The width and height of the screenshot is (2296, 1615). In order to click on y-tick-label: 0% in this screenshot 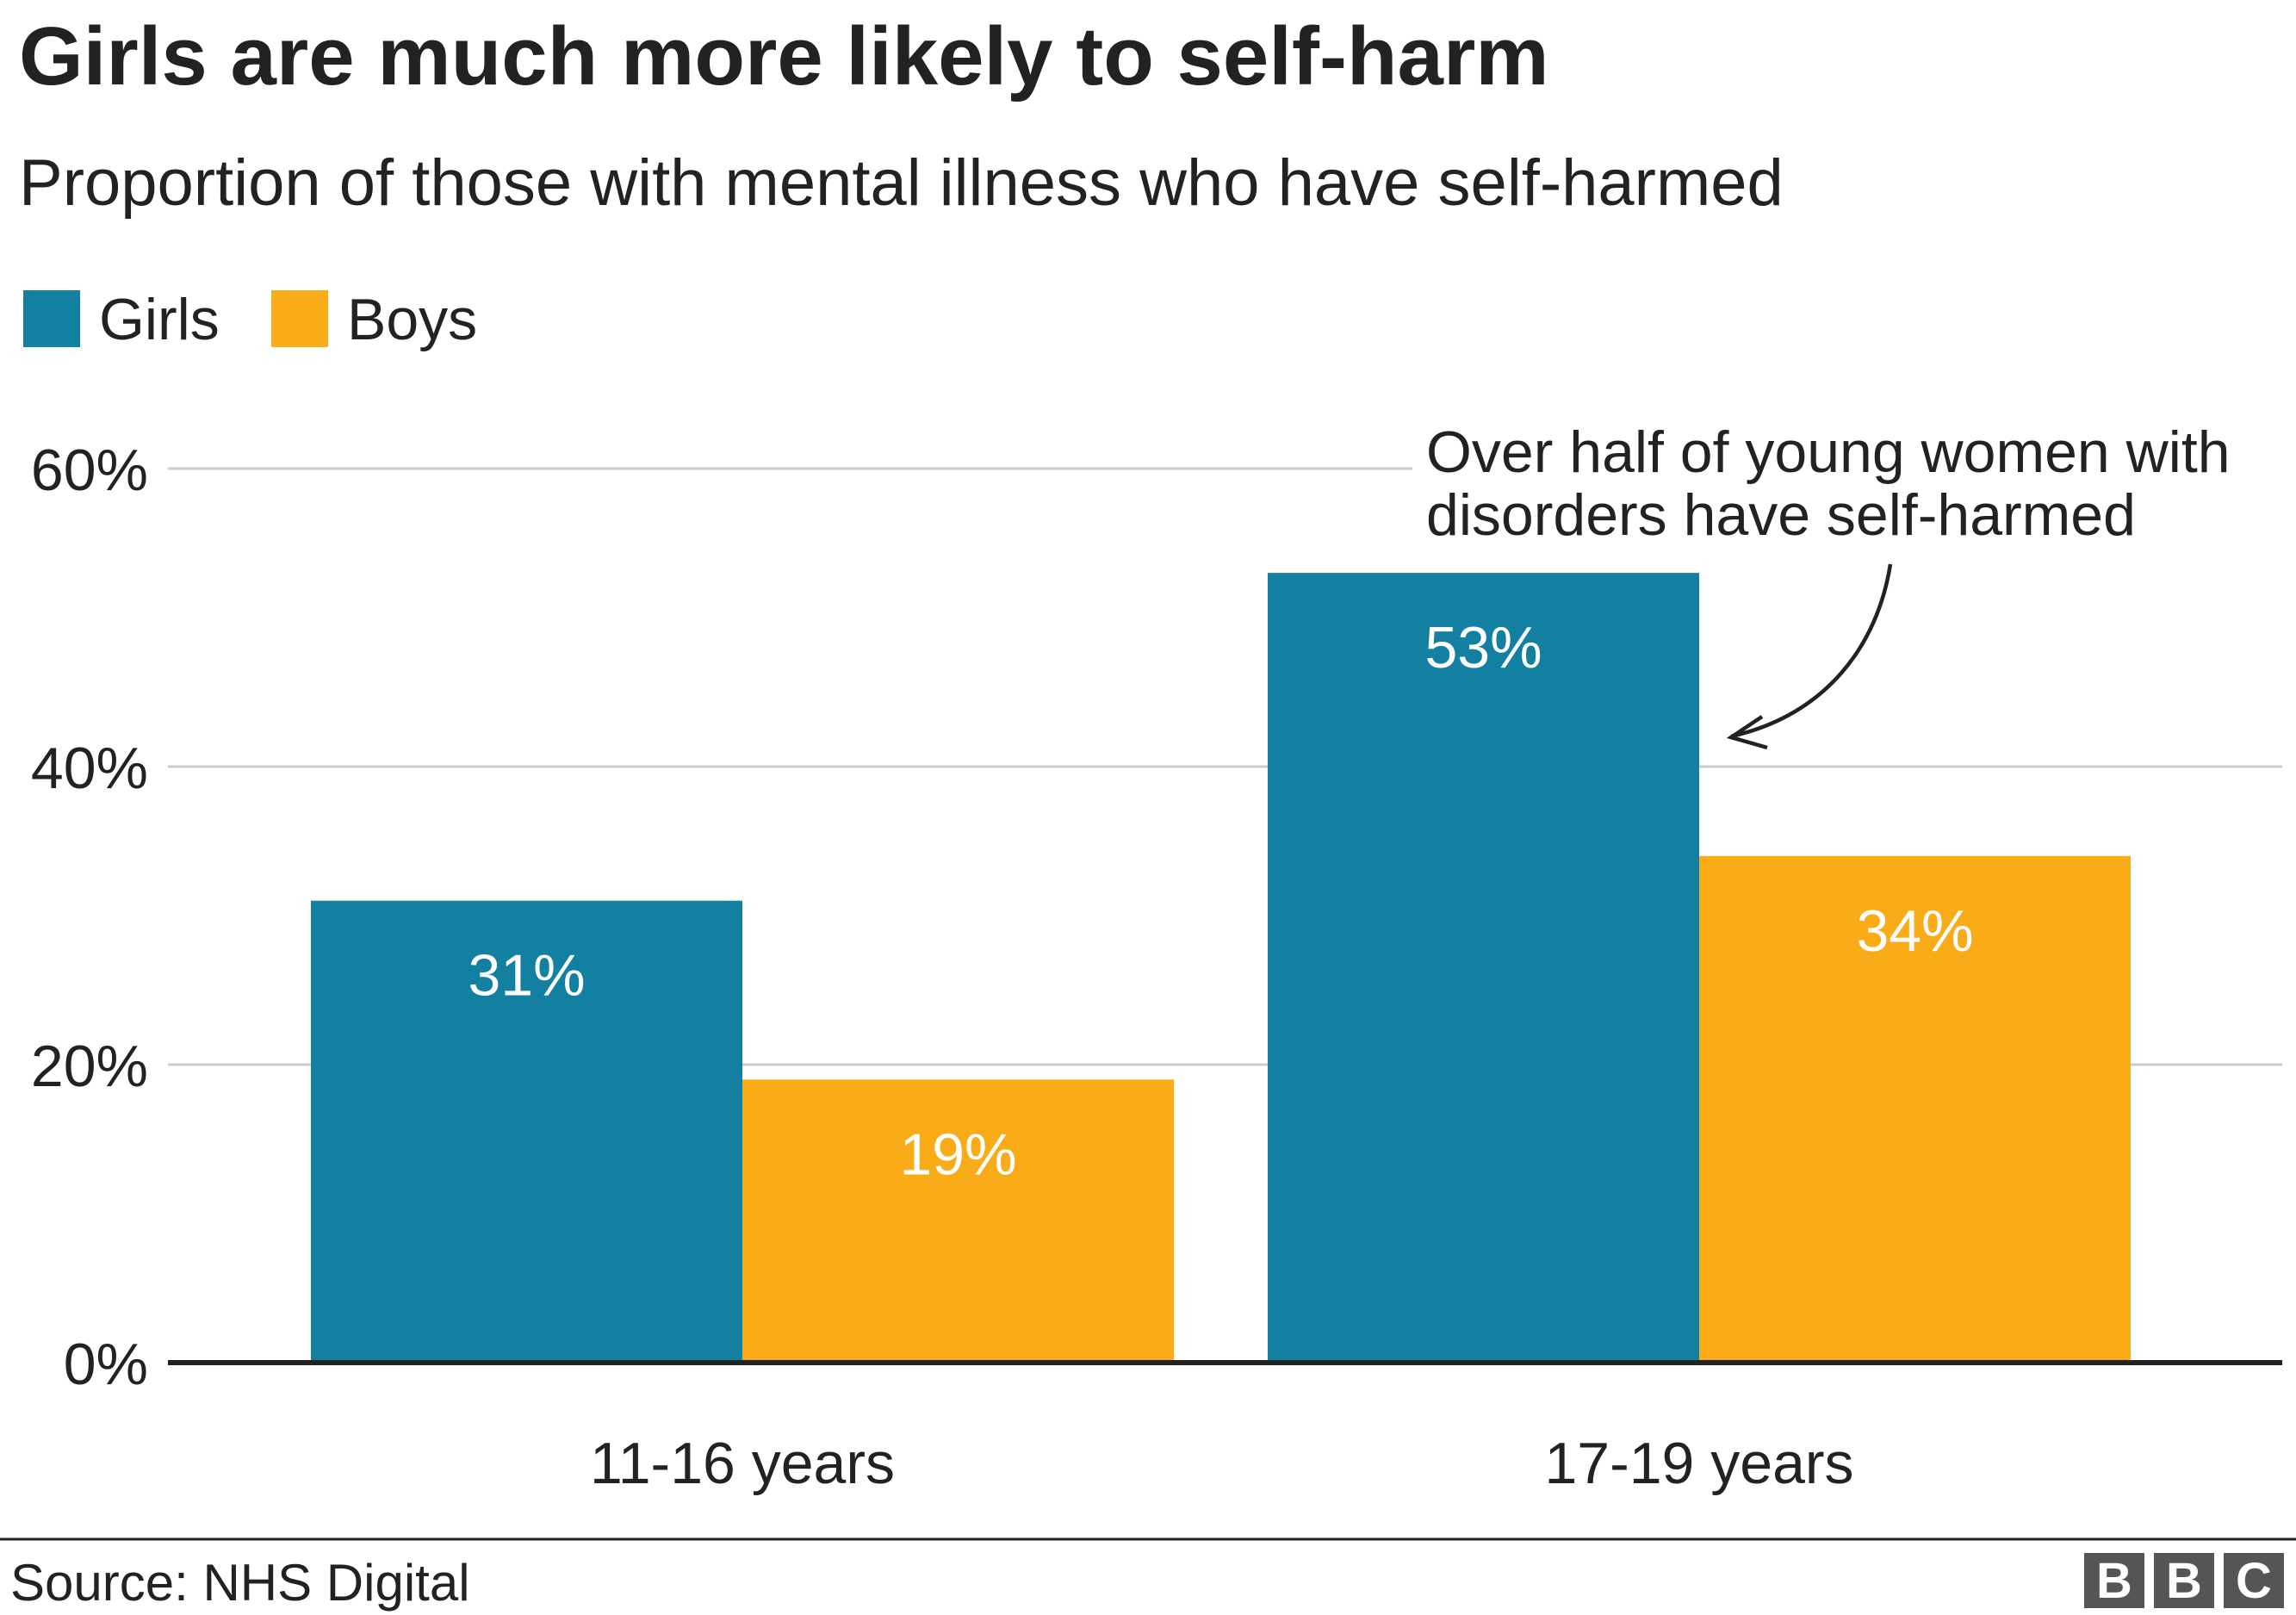, I will do `click(106, 1364)`.